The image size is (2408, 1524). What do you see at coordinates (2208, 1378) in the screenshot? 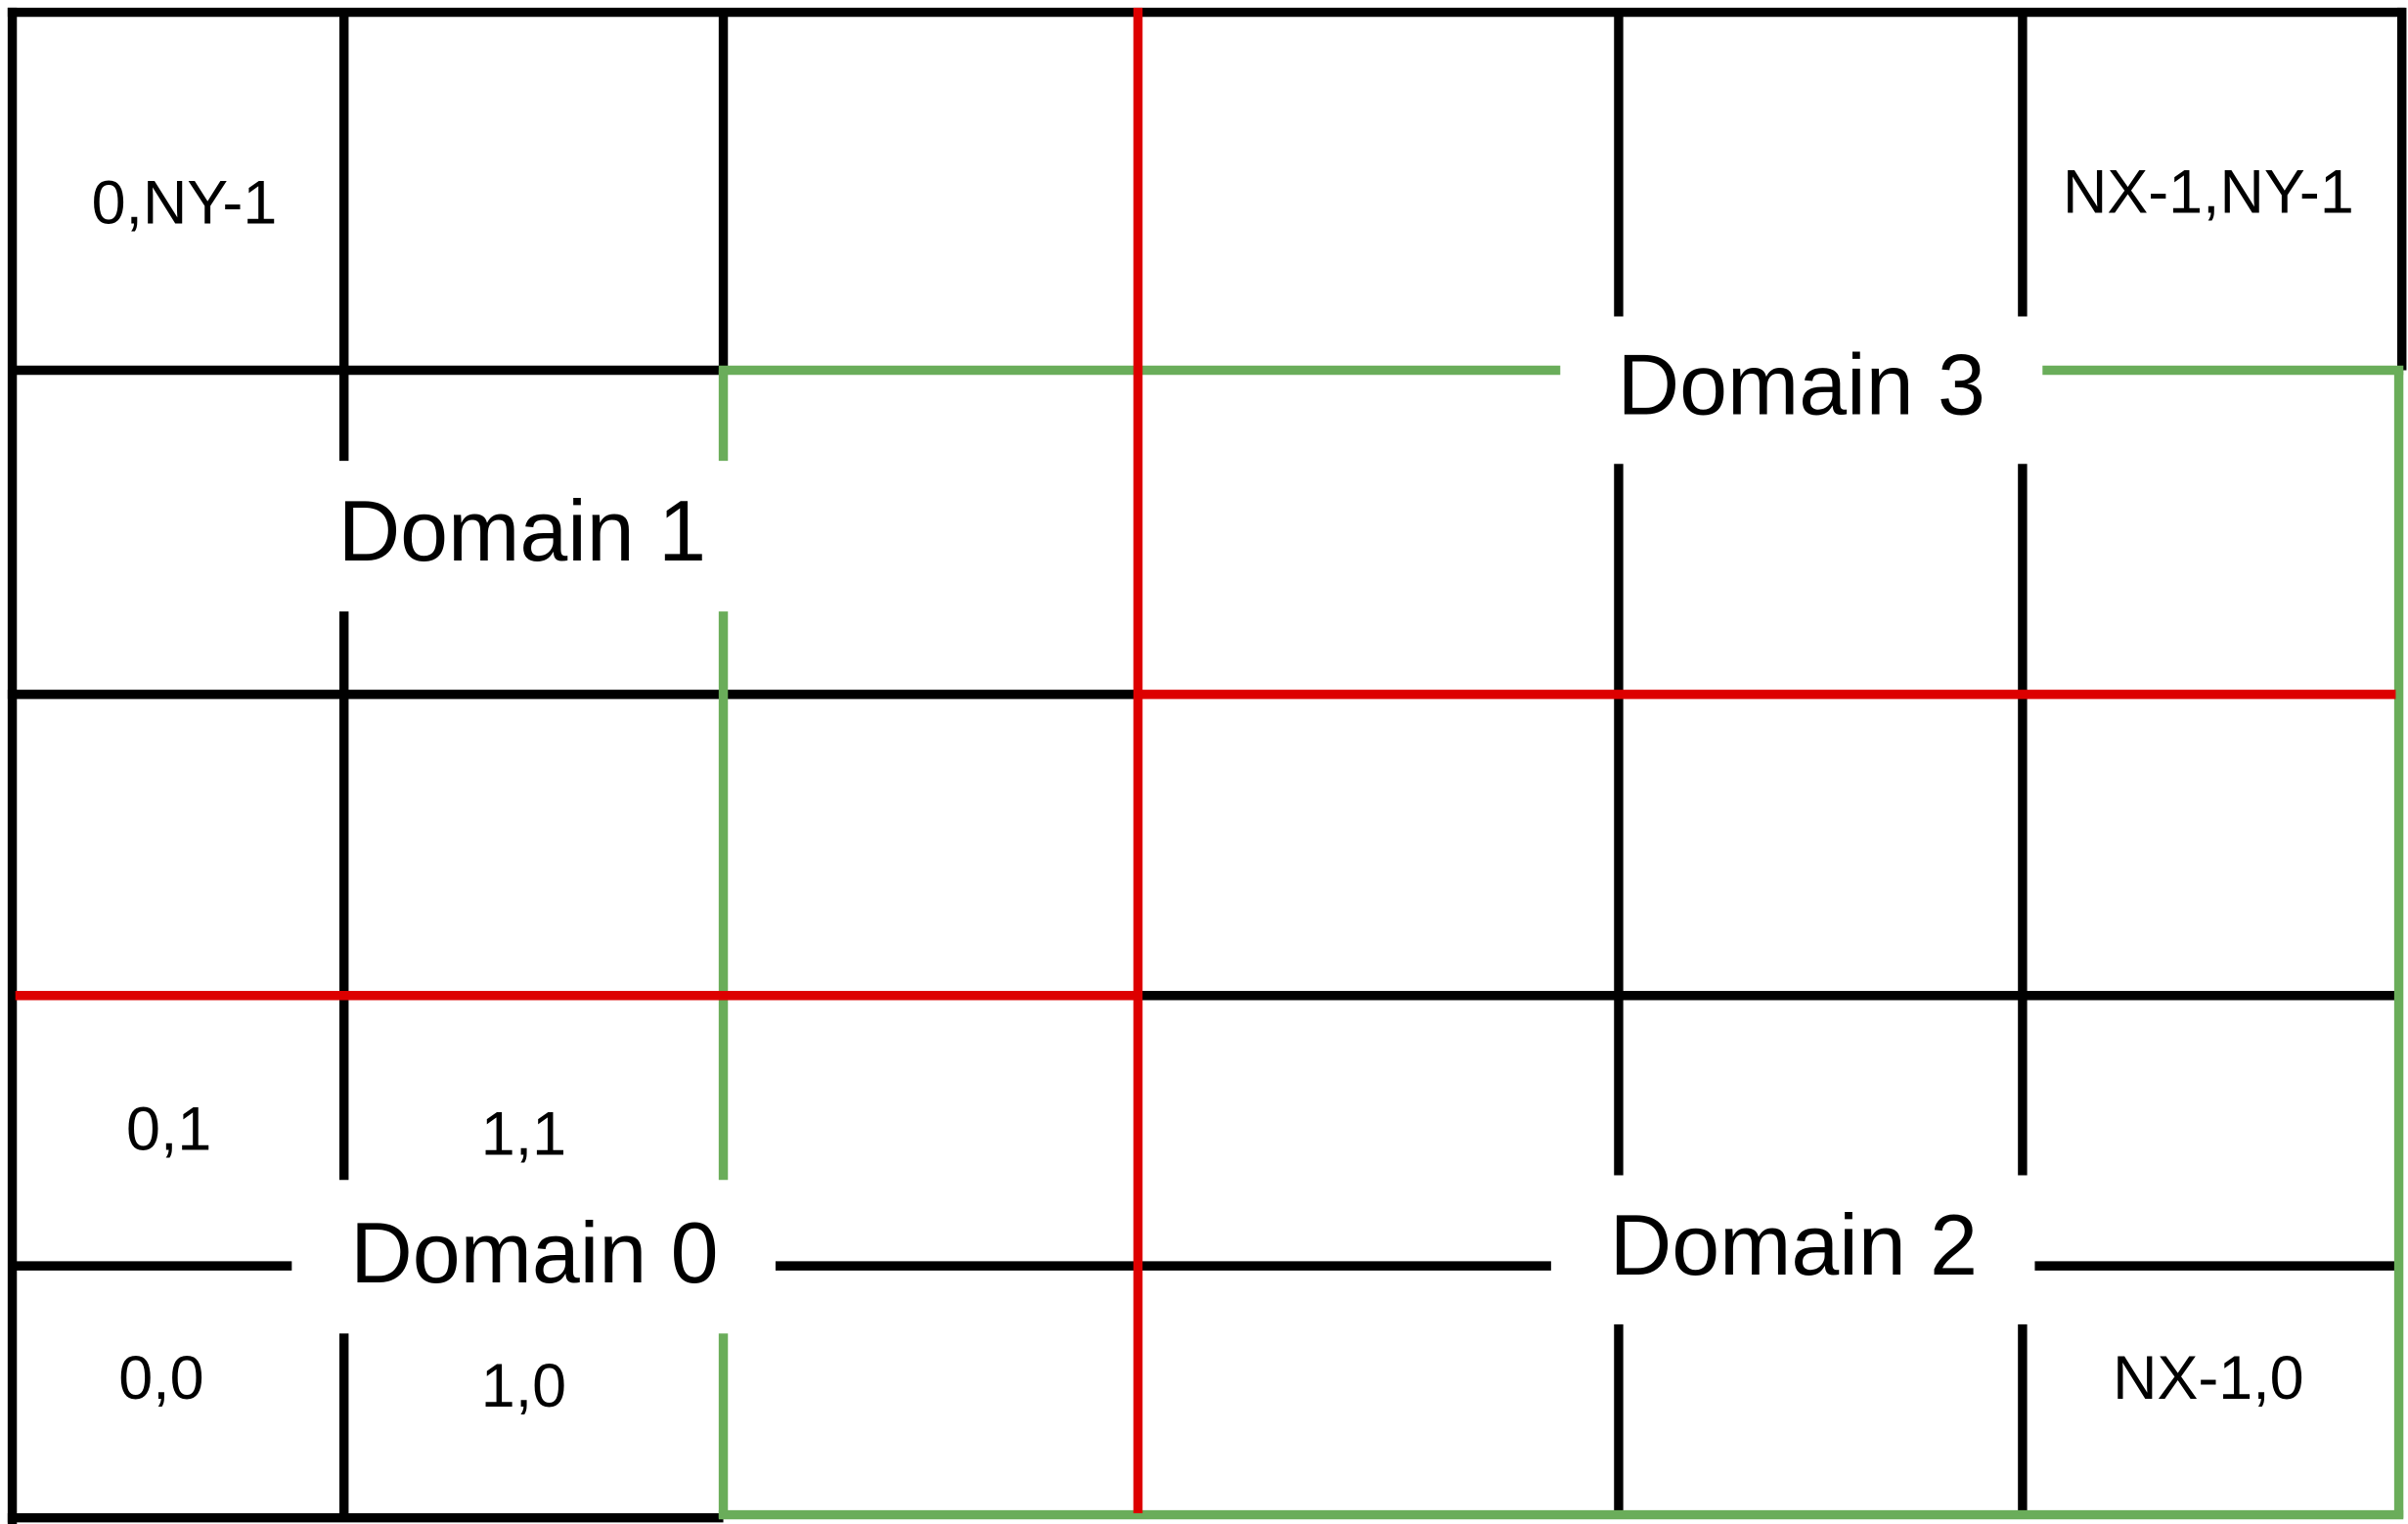
I see `cell-label-bottom-right: NX-1,0` at bounding box center [2208, 1378].